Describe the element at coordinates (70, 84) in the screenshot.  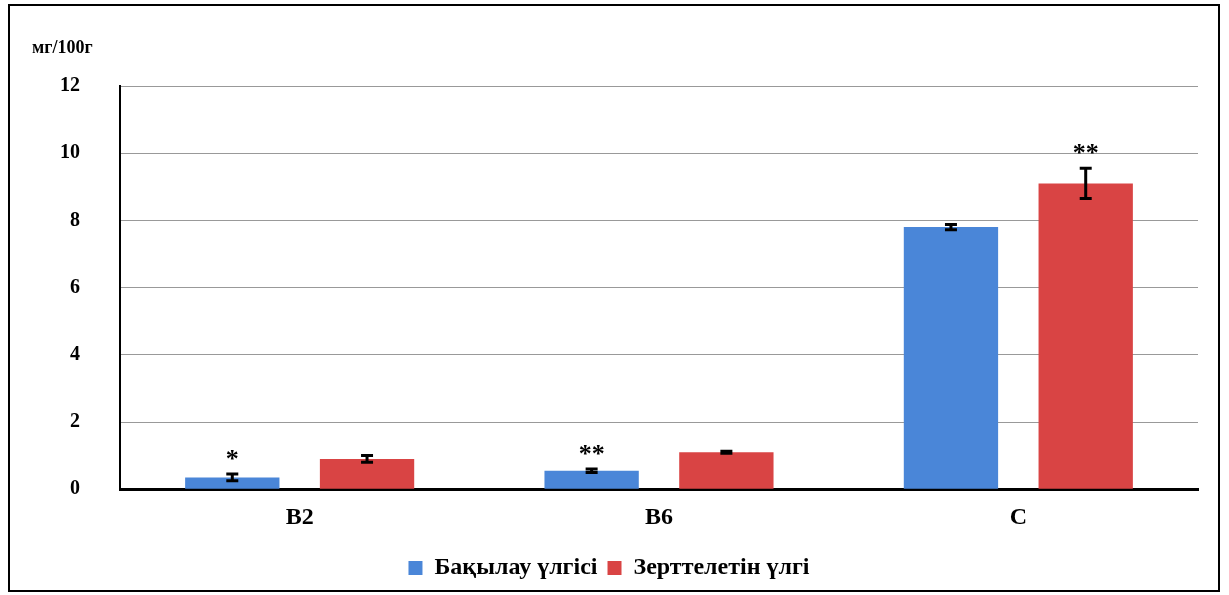
I see `y-tick-label: 12` at that location.